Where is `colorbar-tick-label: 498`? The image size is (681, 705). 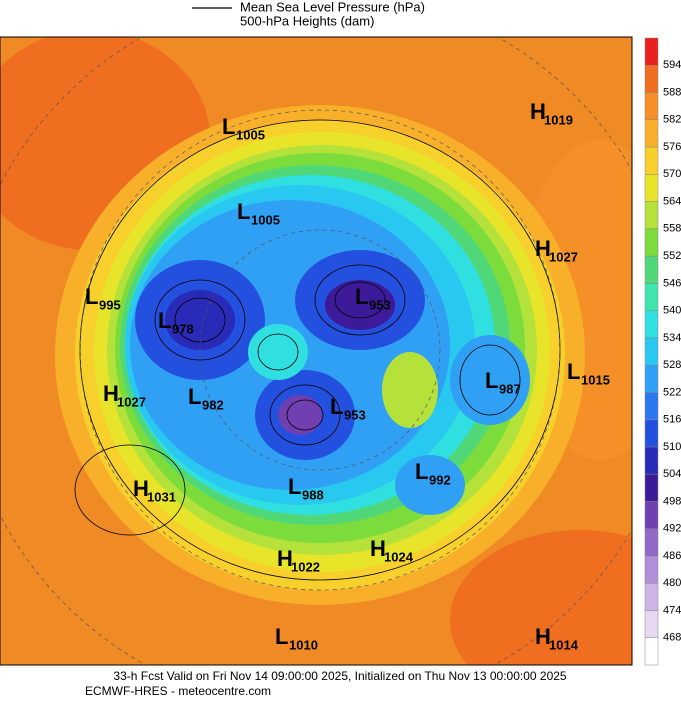
colorbar-tick-label: 498 is located at coordinates (672, 501).